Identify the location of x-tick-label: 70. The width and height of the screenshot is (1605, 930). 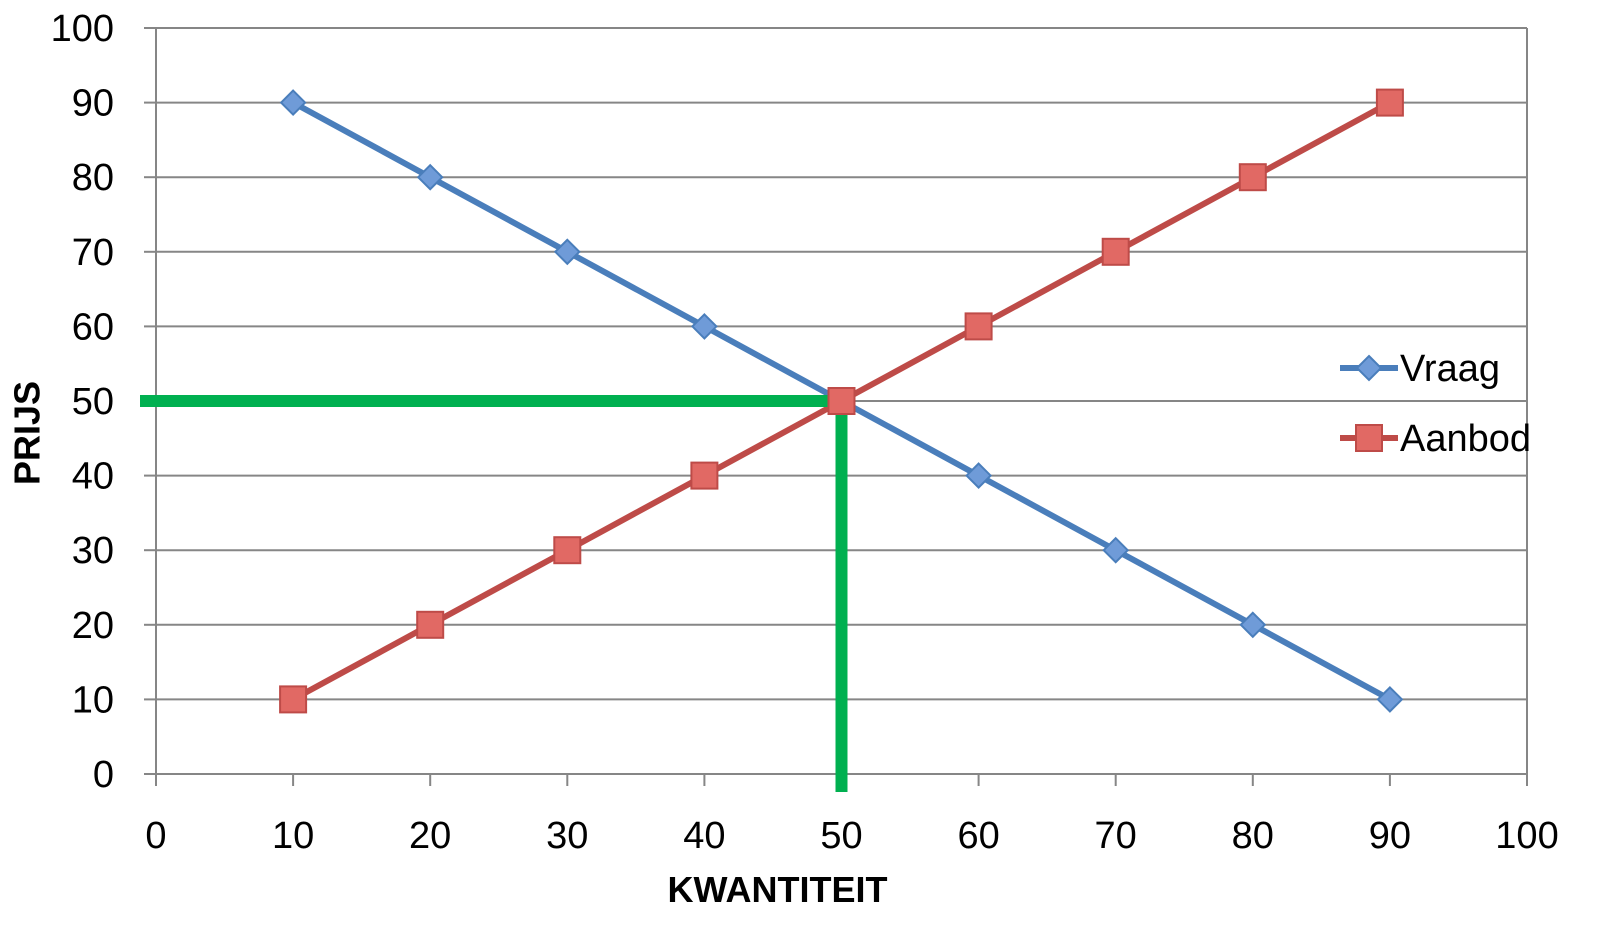
(1116, 836).